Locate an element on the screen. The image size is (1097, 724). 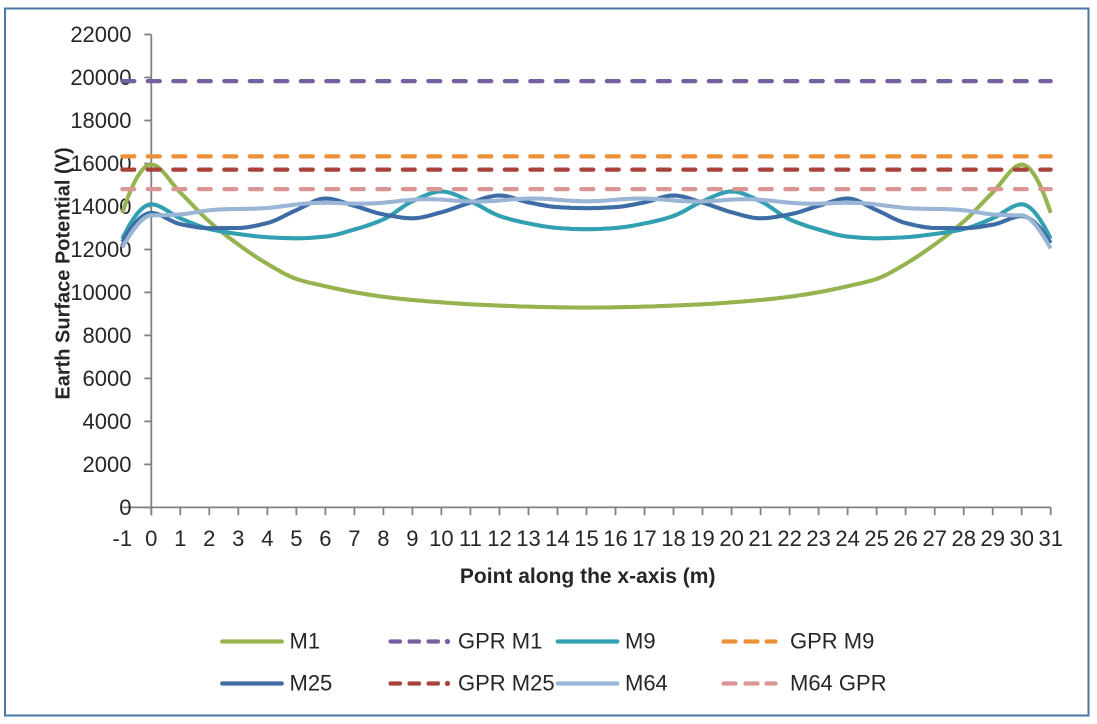
svg-text: 11 is located at coordinates (470, 538).